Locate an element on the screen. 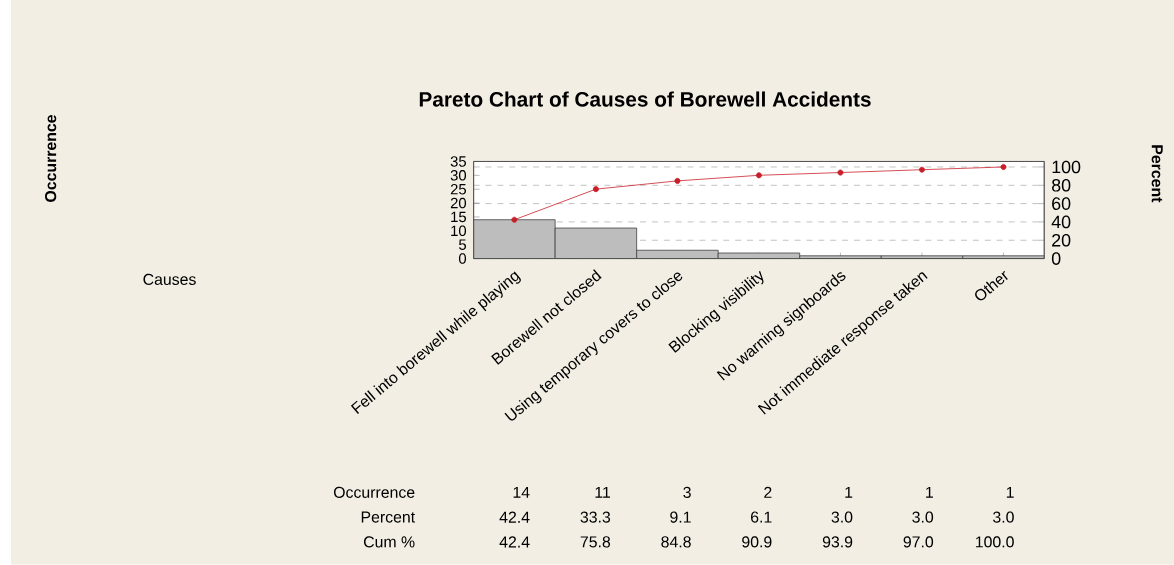 The height and width of the screenshot is (565, 1174). y-tick-label: 15 is located at coordinates (459, 217).